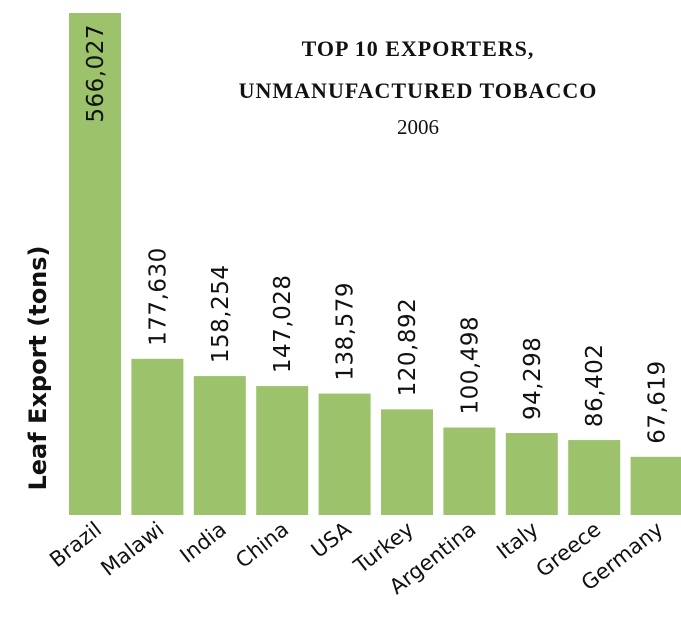 The height and width of the screenshot is (627, 681). I want to click on bar-brazil, so click(95, 264).